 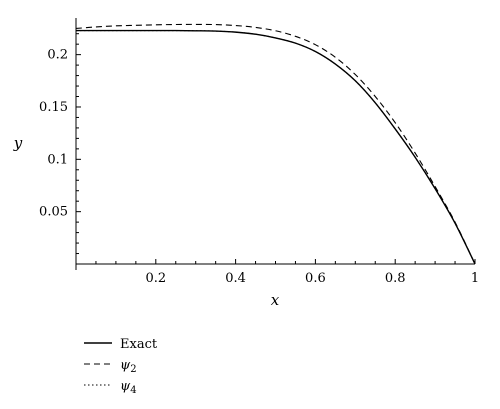 What do you see at coordinates (53, 107) in the screenshot?
I see `y-tick-label: 0.15` at bounding box center [53, 107].